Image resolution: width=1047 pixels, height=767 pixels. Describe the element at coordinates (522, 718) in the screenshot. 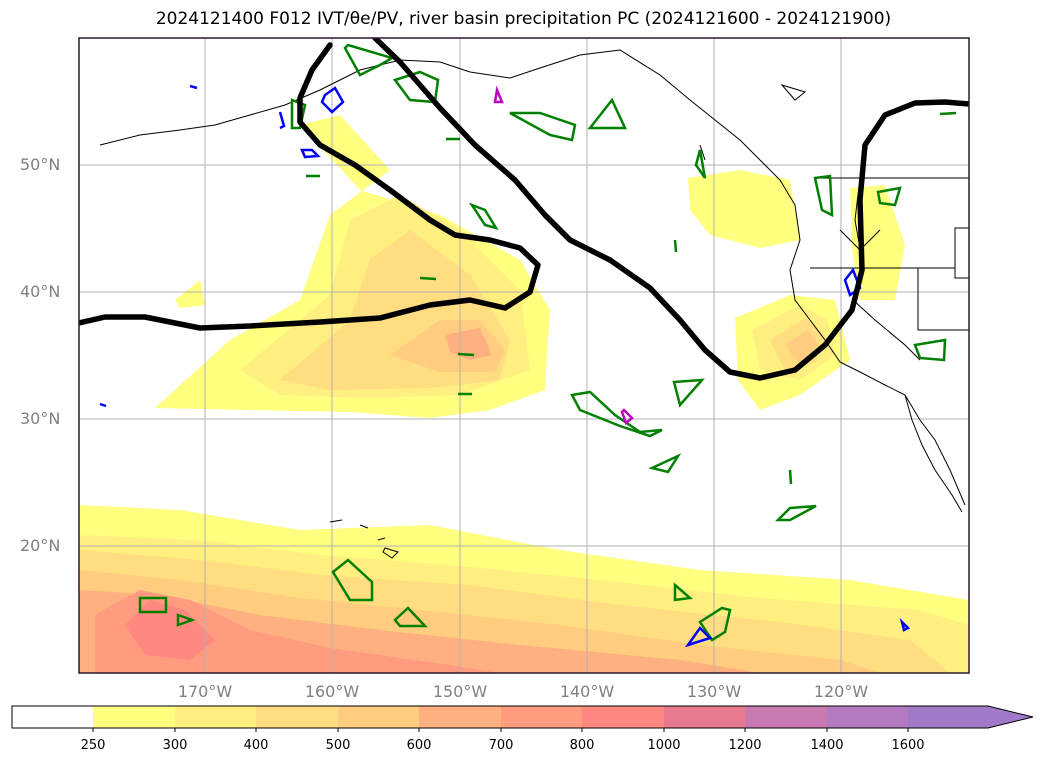

I see `colorbar` at that location.